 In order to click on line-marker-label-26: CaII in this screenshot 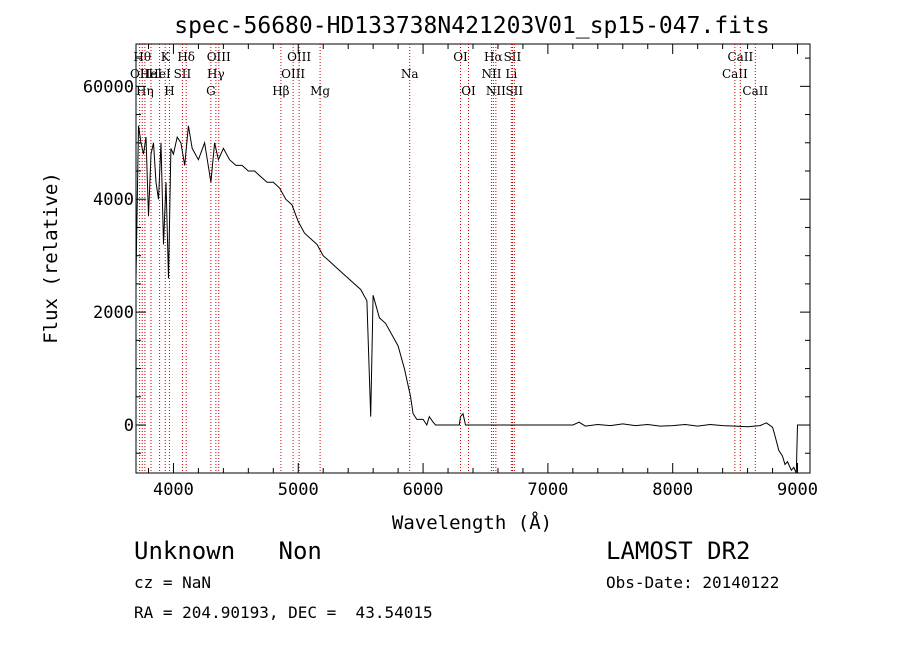, I will do `click(740, 57)`.